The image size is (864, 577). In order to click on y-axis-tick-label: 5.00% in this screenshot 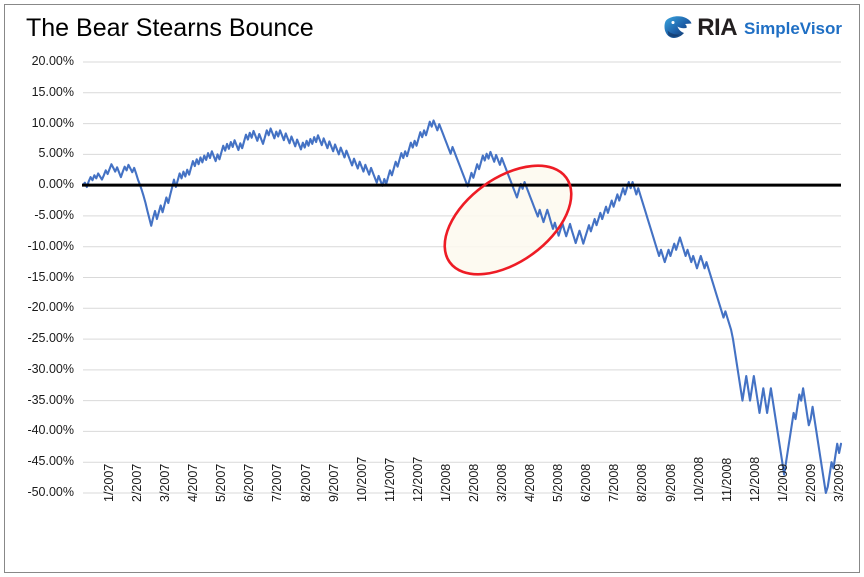, I will do `click(56, 153)`.